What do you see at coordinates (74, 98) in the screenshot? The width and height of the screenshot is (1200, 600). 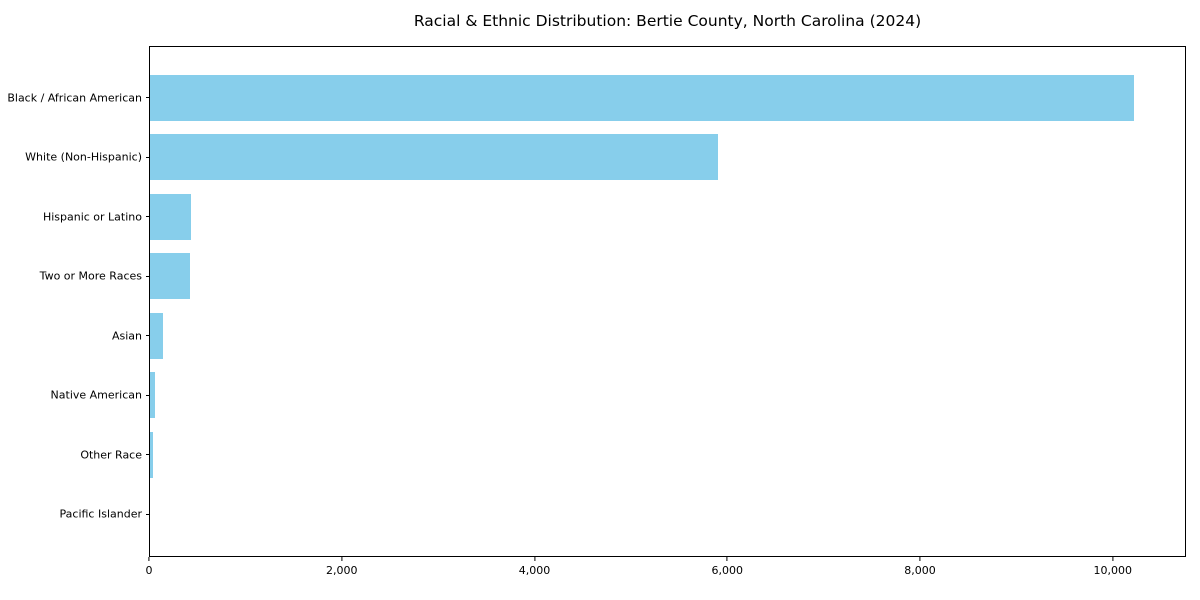 I see `category-label: Black / African American` at bounding box center [74, 98].